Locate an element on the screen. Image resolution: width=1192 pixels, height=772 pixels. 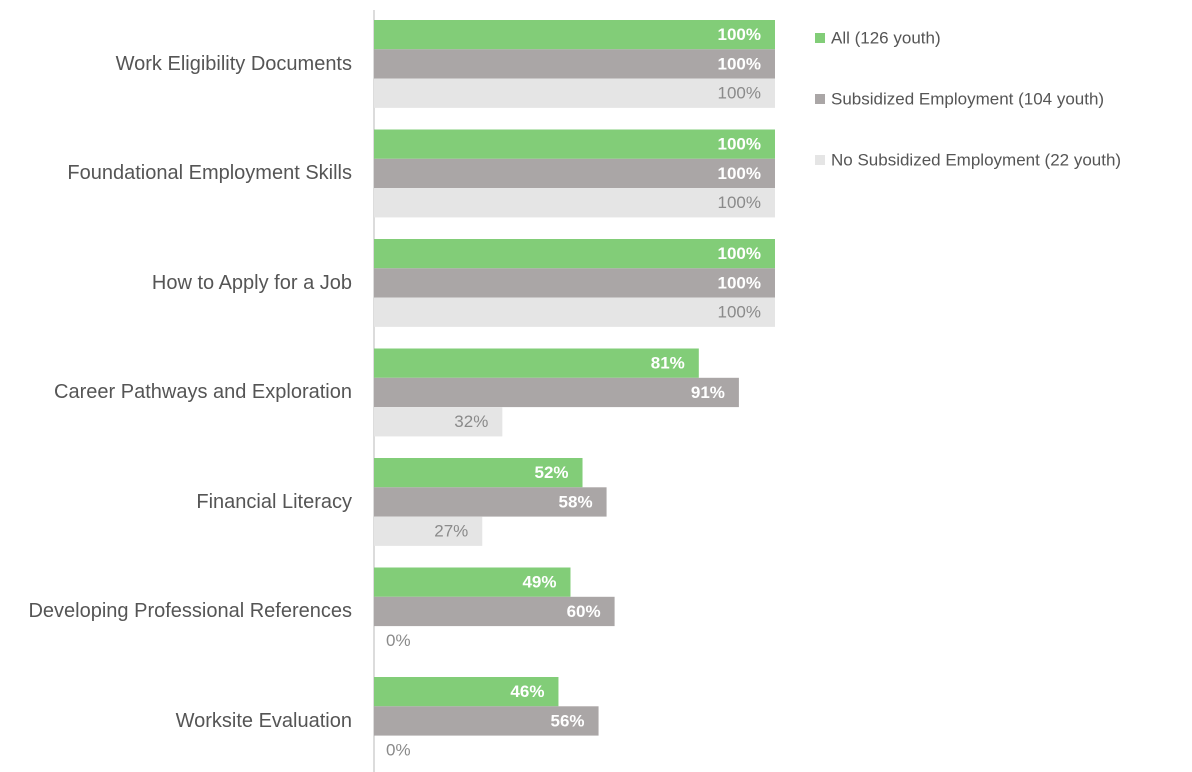
legend-label: Subsidized Employment (104 youth) is located at coordinates (967, 98).